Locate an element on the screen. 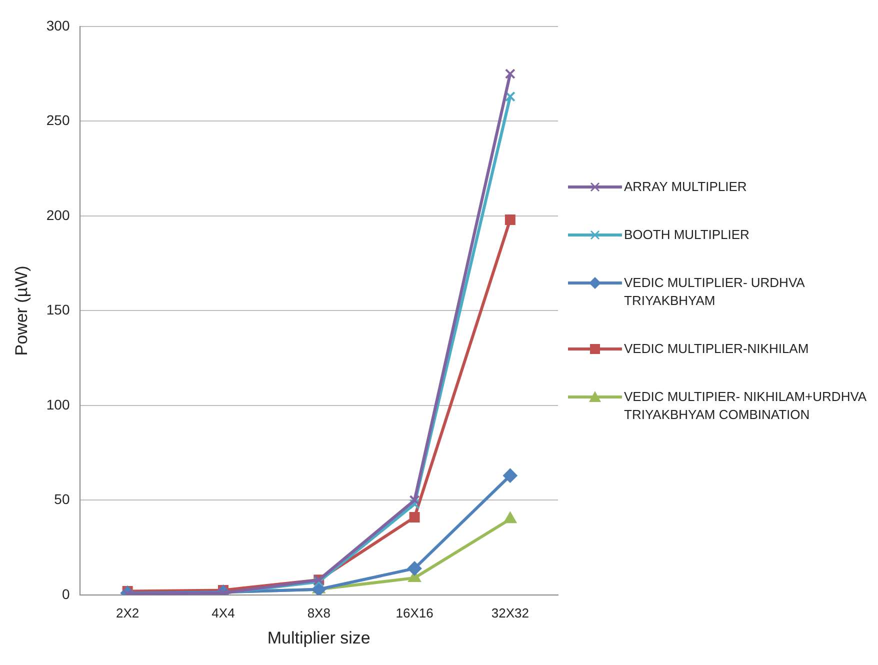 Image resolution: width=878 pixels, height=665 pixels. x-axis-title: Multiplier size is located at coordinates (318, 638).